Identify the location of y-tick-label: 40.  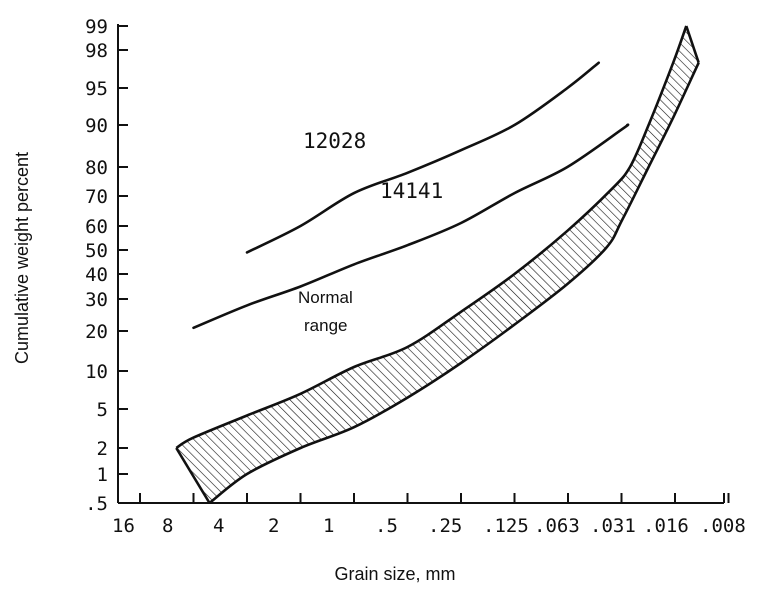
(96, 275).